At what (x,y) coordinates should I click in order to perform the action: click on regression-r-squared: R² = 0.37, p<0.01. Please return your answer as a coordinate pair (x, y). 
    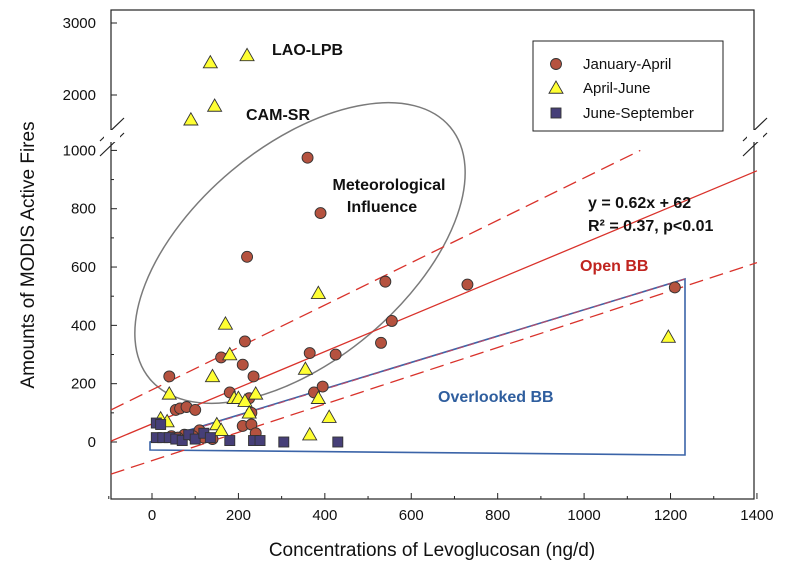
    Looking at the image, I should click on (651, 226).